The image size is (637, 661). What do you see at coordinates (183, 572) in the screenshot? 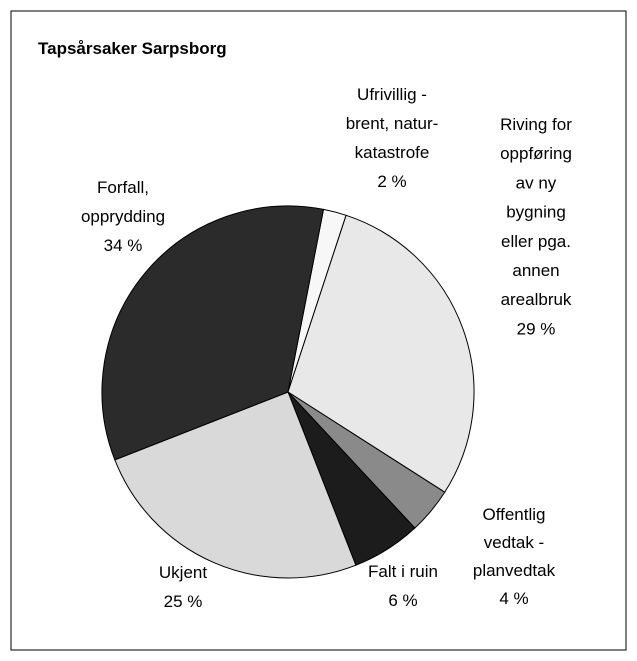
I see `slice-label: Ukjent` at bounding box center [183, 572].